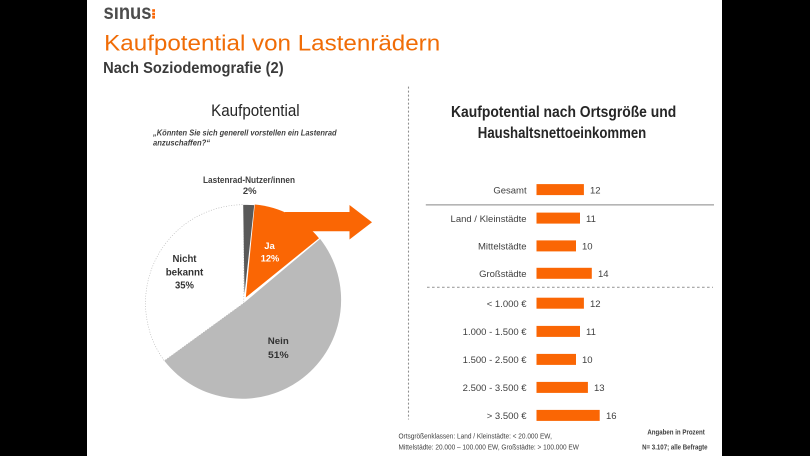 The height and width of the screenshot is (456, 810). Describe the element at coordinates (250, 191) in the screenshot. I see `svg-text: 2%` at that location.